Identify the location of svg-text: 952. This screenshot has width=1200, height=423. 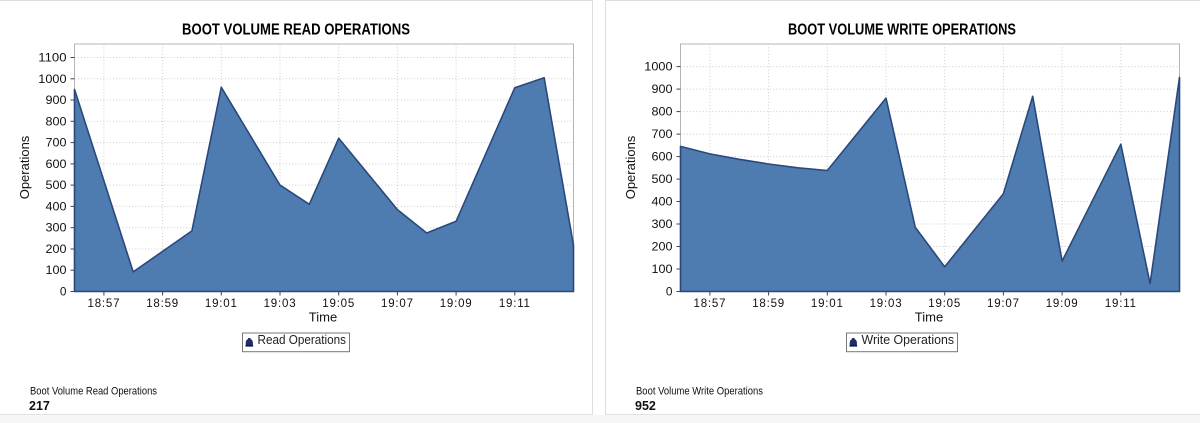
(645, 406).